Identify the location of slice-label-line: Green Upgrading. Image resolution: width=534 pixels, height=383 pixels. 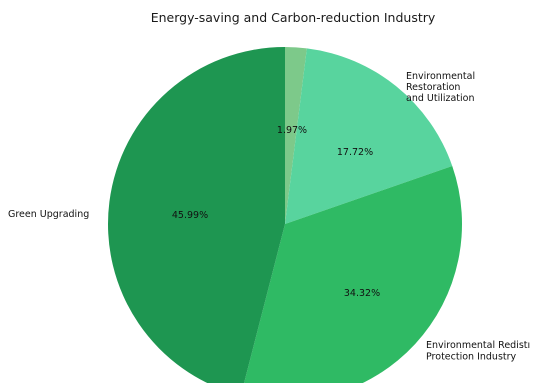
(48, 214).